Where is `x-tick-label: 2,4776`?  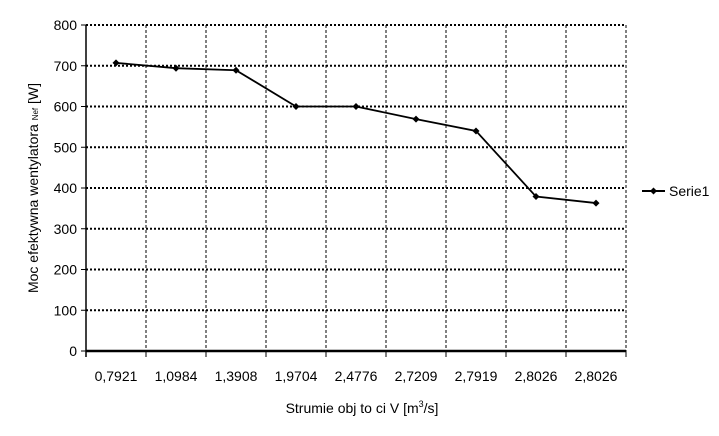
x-tick-label: 2,4776 is located at coordinates (356, 376).